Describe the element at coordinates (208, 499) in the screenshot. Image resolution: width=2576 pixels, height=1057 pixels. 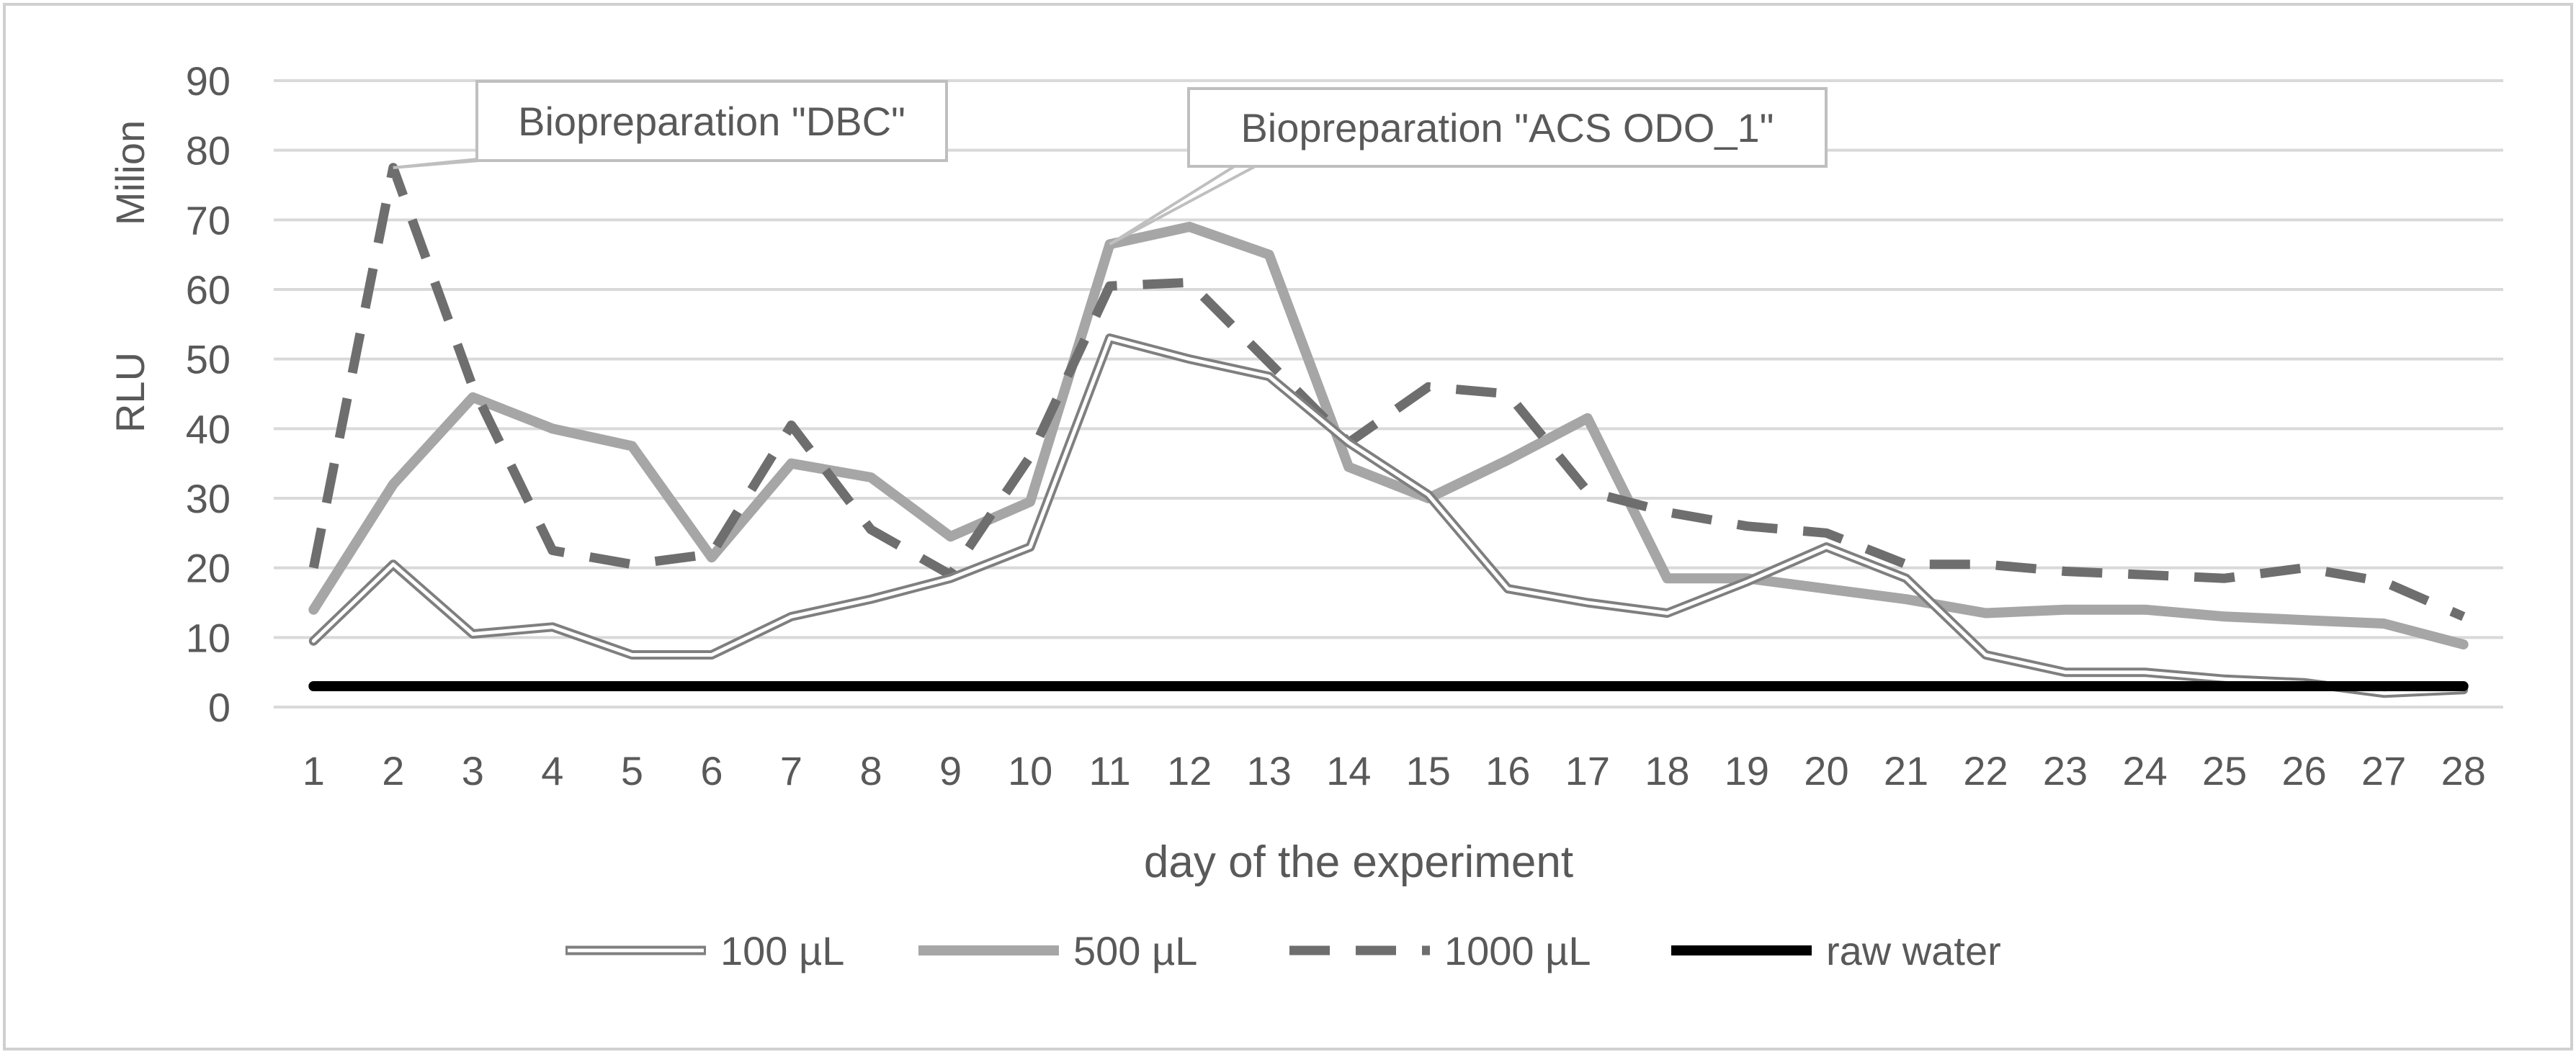
I see `y-tick-label: 30` at that location.